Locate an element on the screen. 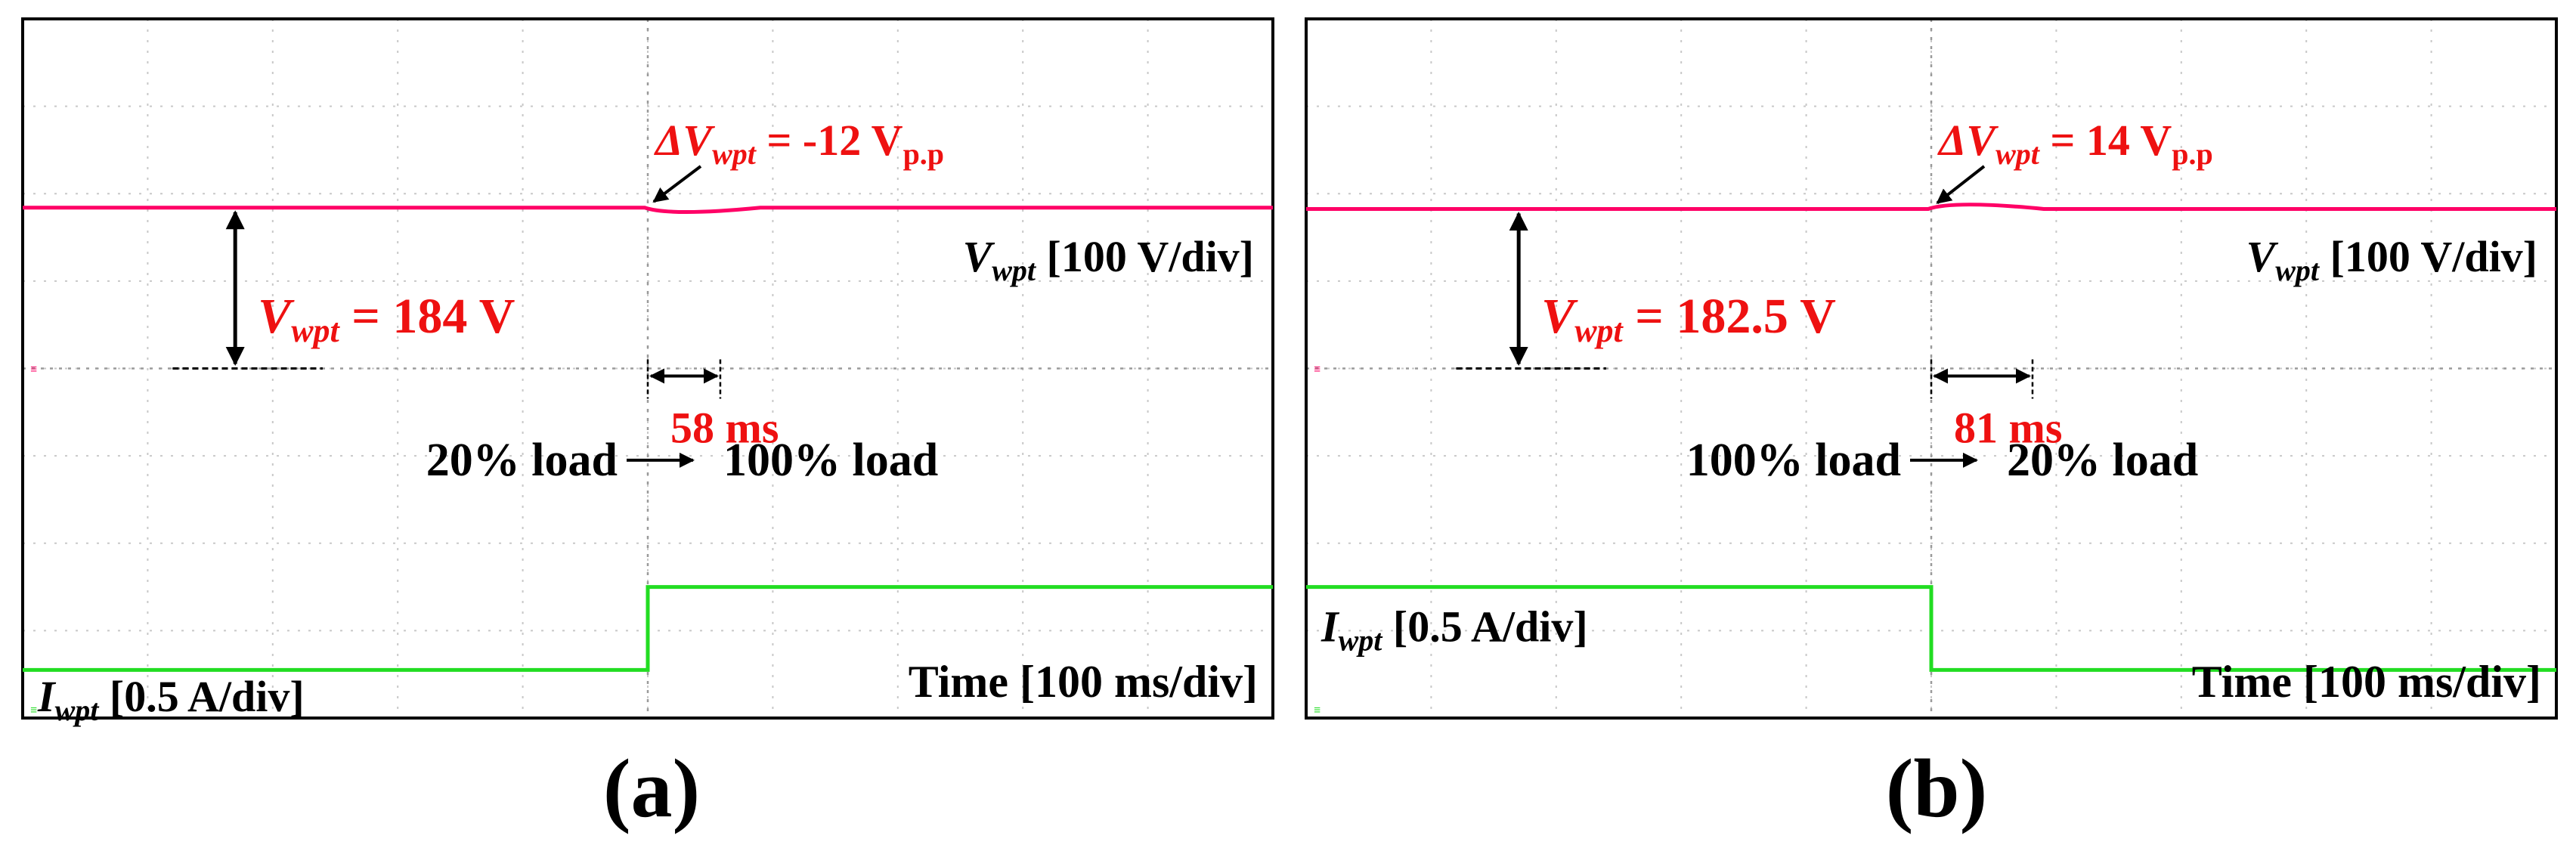 The image size is (2576, 845). load-to-label: 100% load is located at coordinates (831, 460).